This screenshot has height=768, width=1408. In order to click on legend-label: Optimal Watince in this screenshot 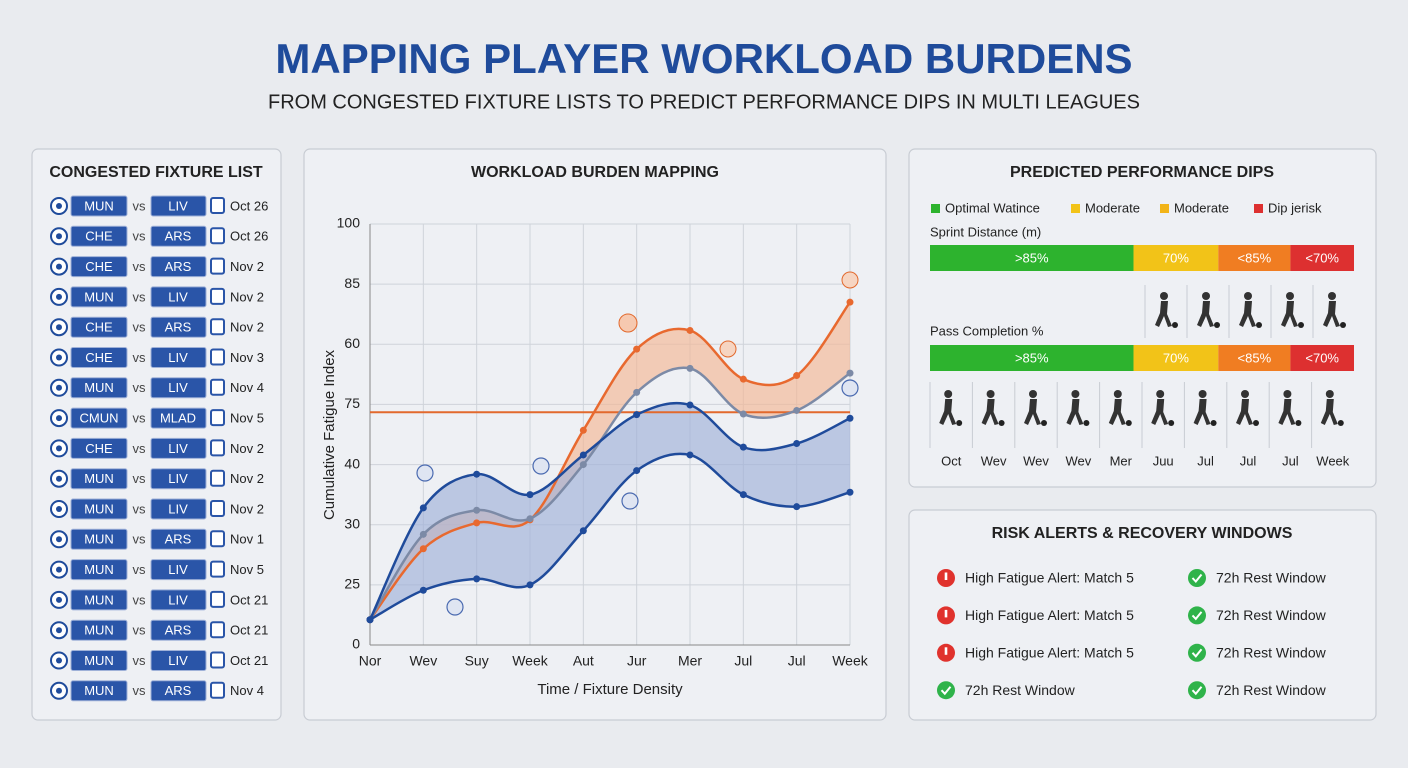, I will do `click(992, 207)`.